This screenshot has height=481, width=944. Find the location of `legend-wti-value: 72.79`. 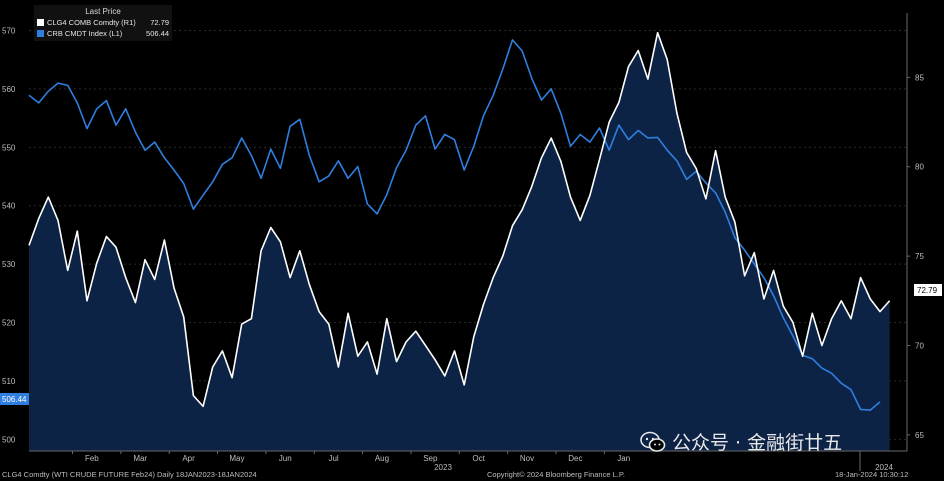

legend-wti-value: 72.79 is located at coordinates (159, 22).